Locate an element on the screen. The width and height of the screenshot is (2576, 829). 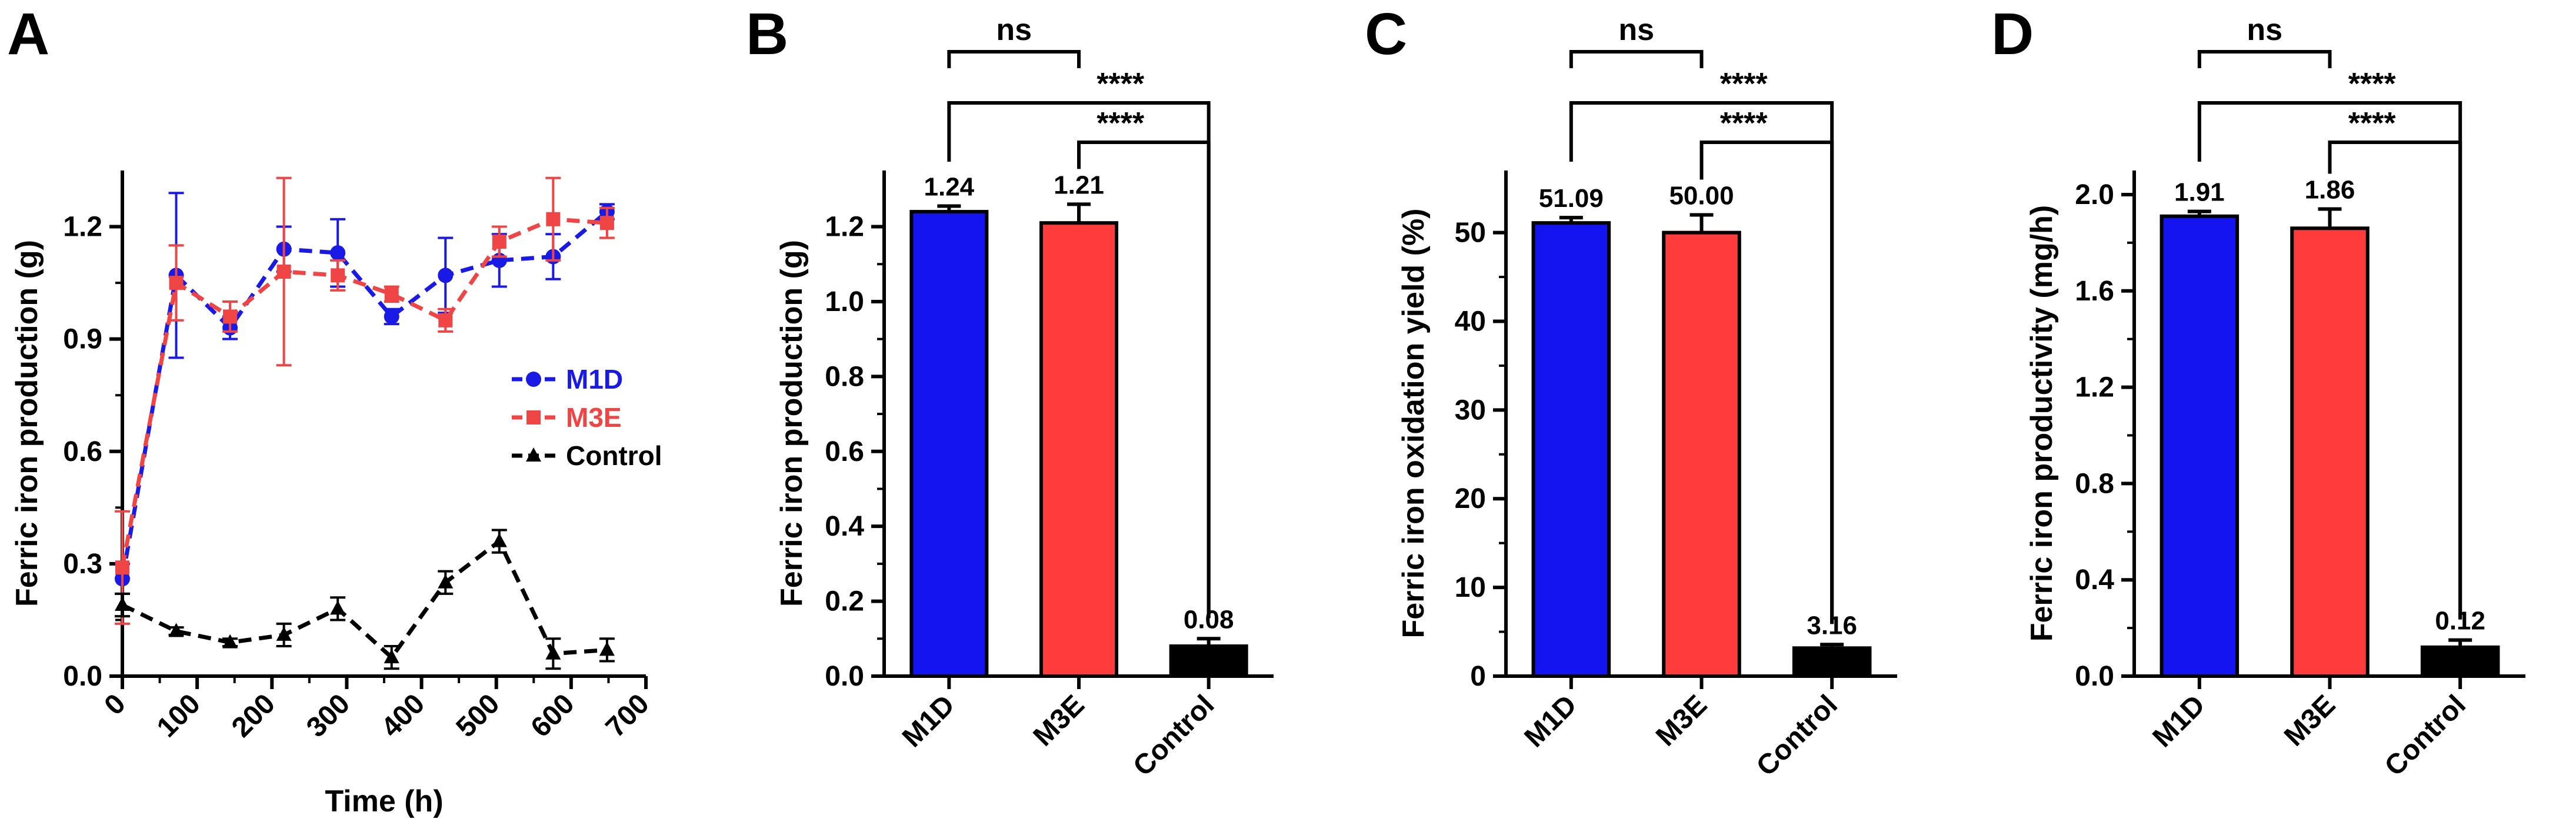
panel-b-y-tick-label: 0.6 is located at coordinates (844, 452).